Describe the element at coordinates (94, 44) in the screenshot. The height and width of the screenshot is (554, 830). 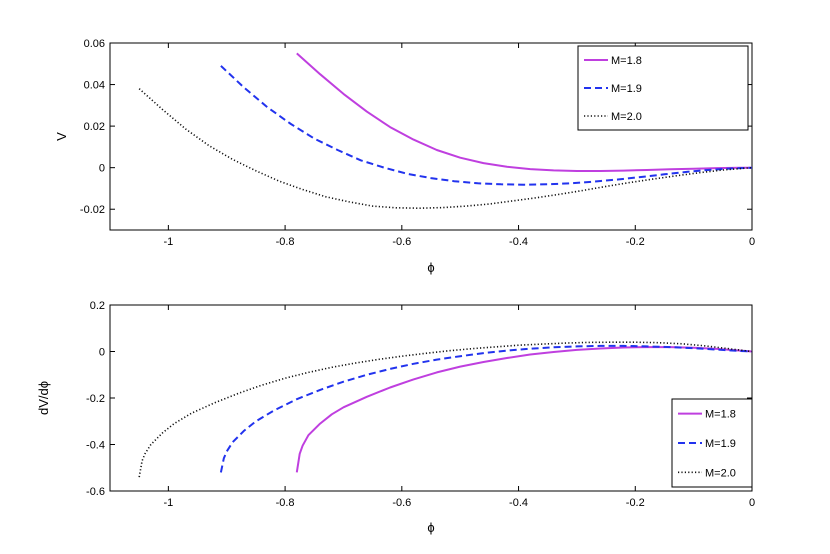
I see `y-tick-label: 0.06` at that location.